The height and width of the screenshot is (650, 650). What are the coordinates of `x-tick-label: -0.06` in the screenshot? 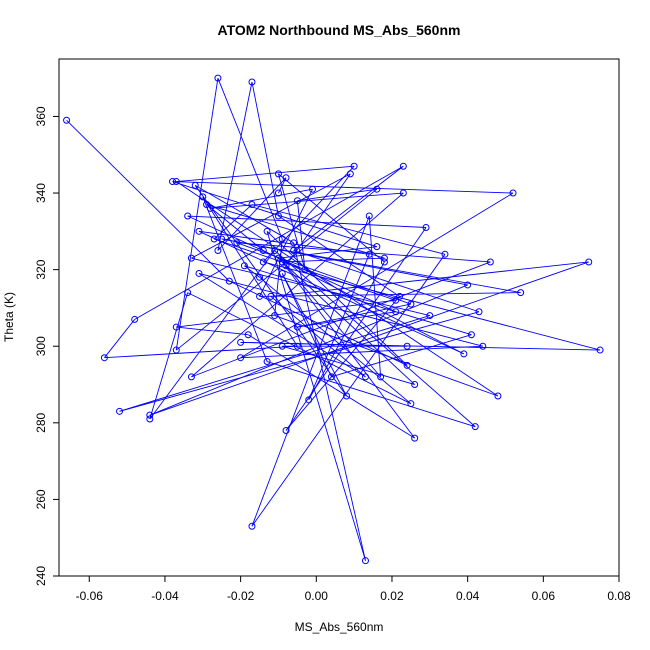 It's located at (90, 596).